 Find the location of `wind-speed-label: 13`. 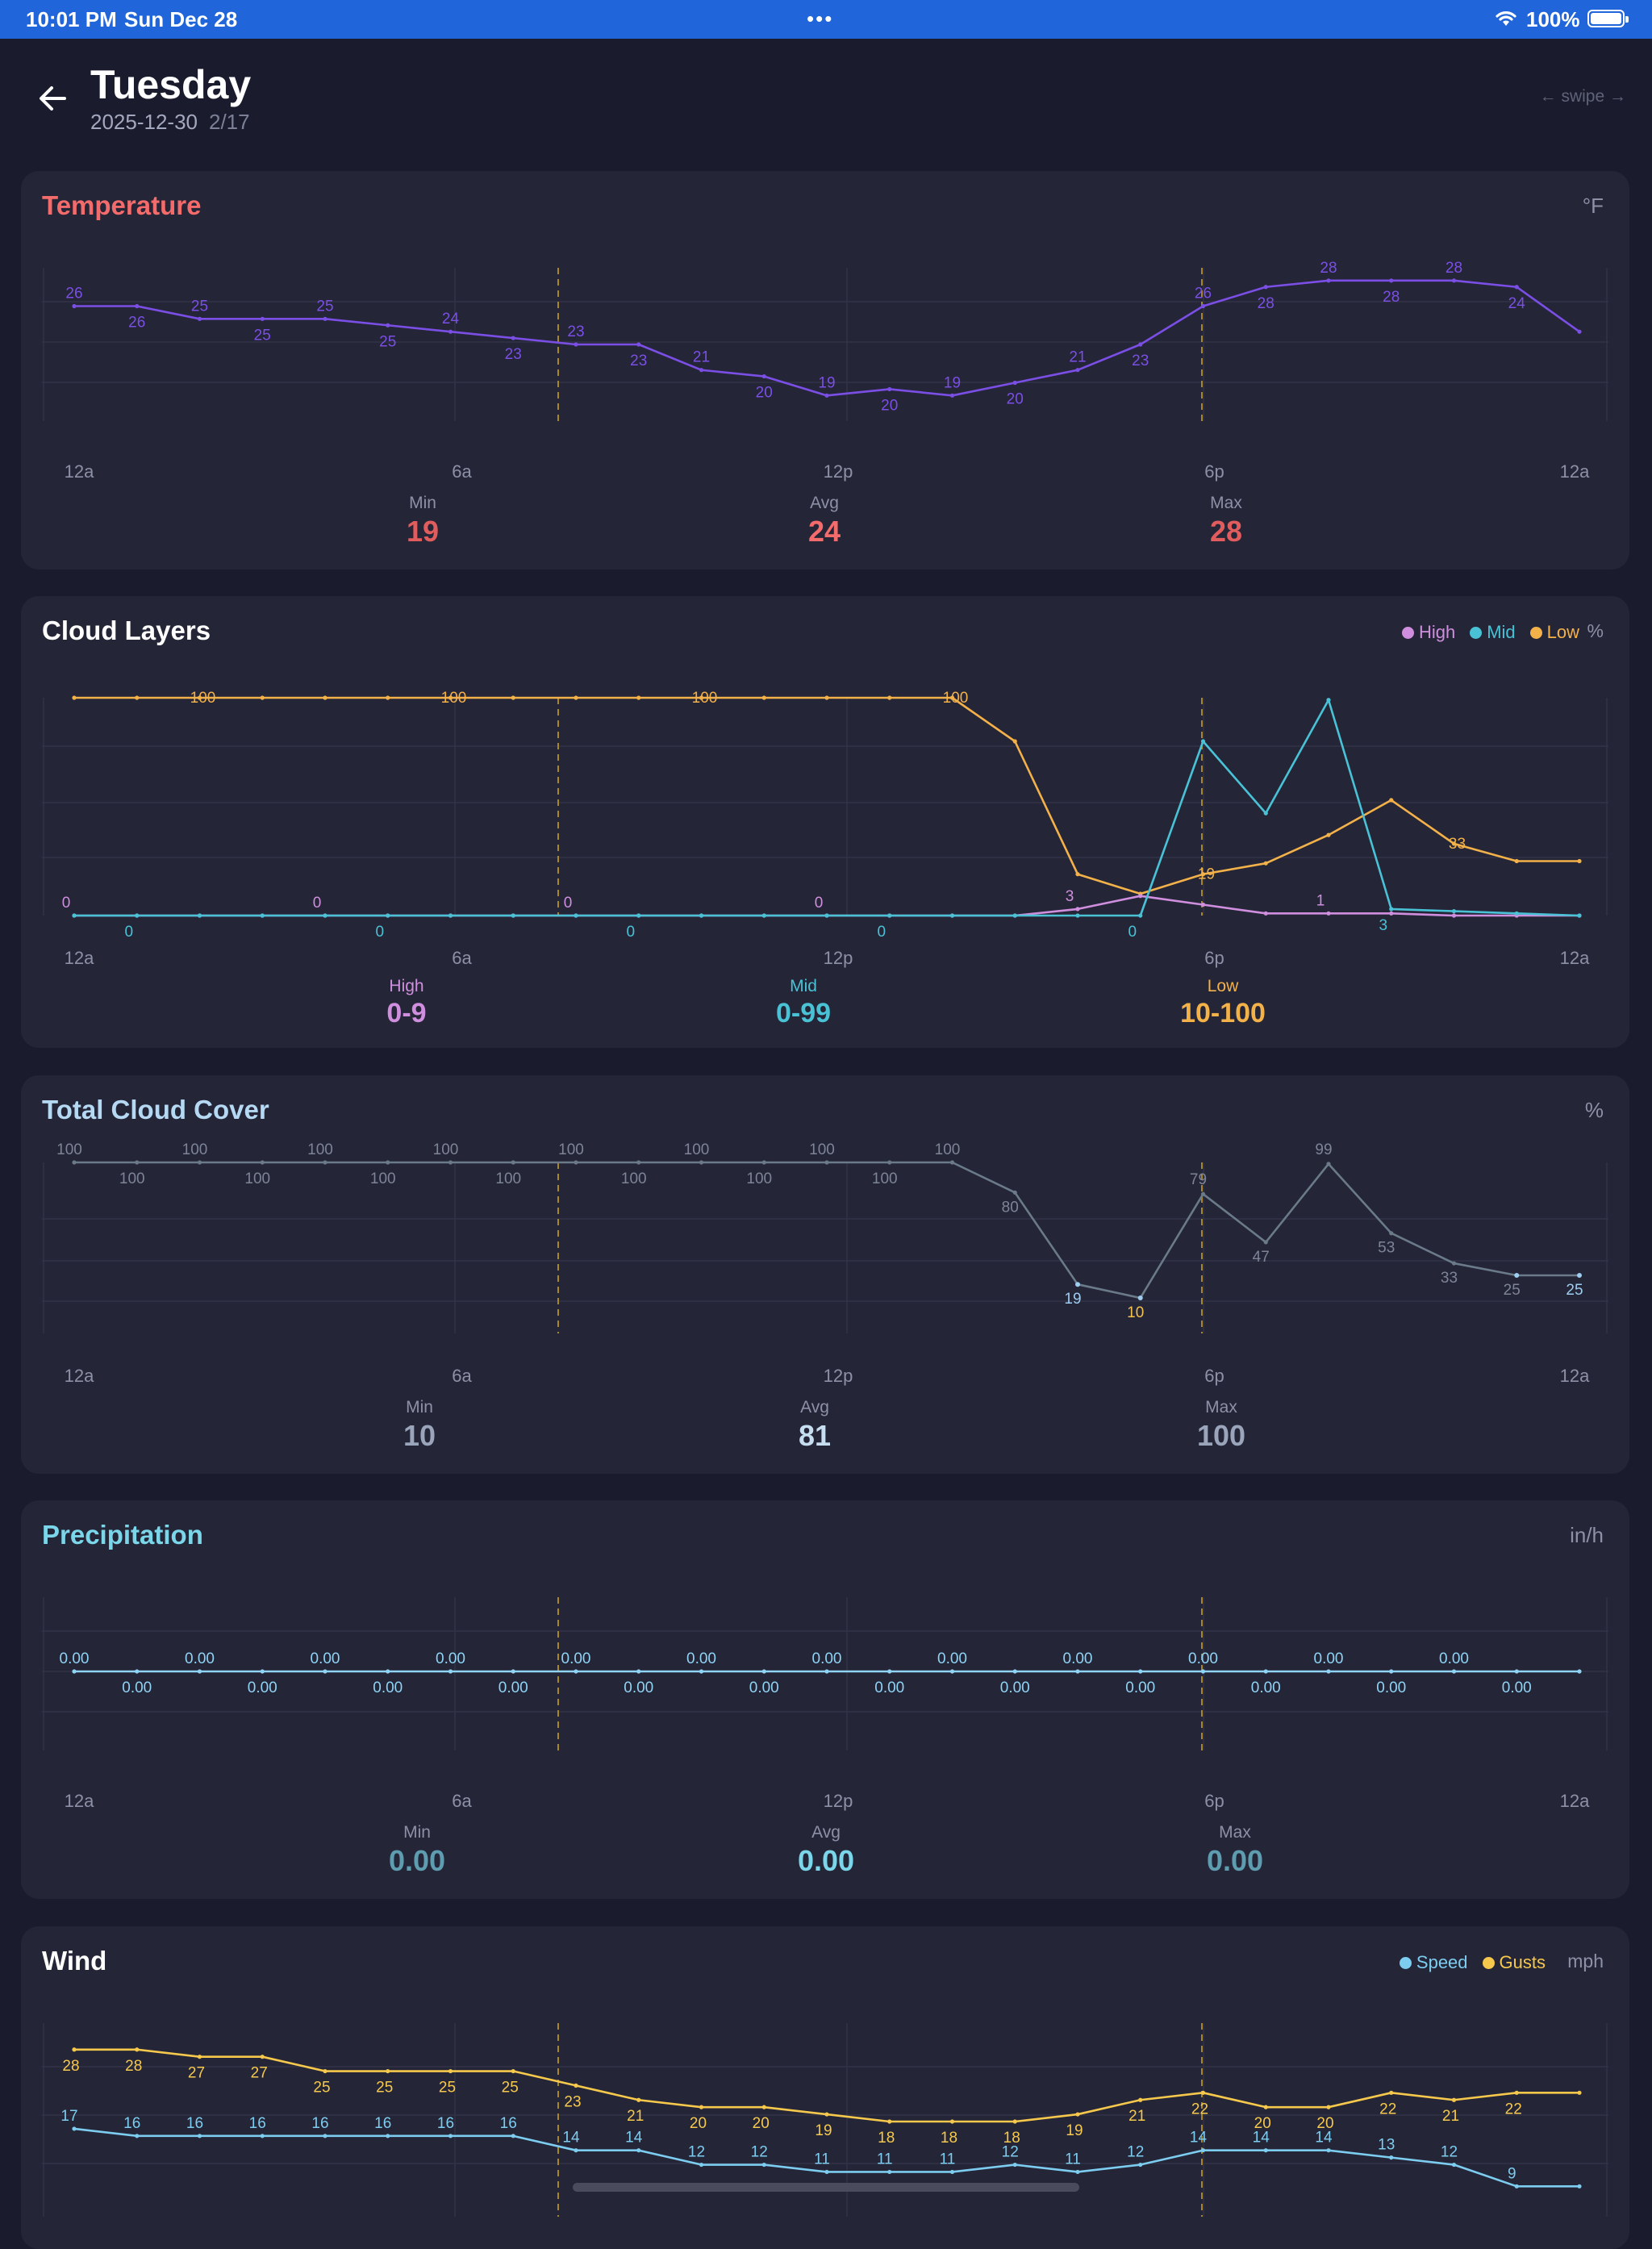

wind-speed-label: 13 is located at coordinates (1386, 2145).